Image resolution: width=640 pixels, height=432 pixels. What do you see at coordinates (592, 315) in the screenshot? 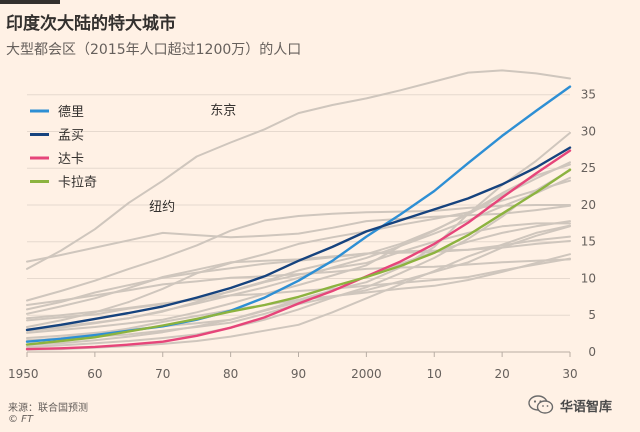
I see `y-tick-label: 5` at bounding box center [592, 315].